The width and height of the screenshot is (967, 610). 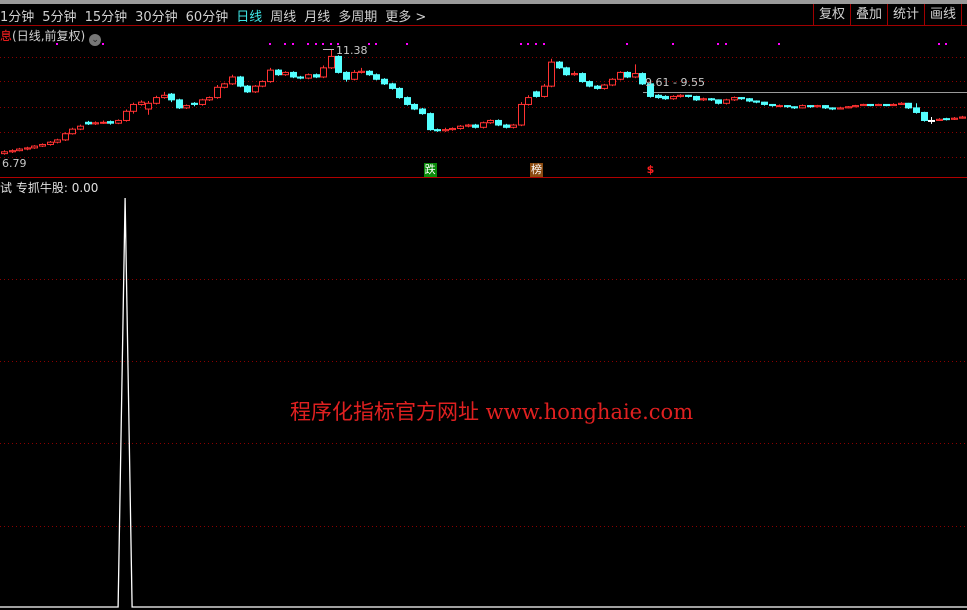 What do you see at coordinates (51, 36) in the screenshot?
I see `chart-header: 息(日线,前复权) ⌄` at bounding box center [51, 36].